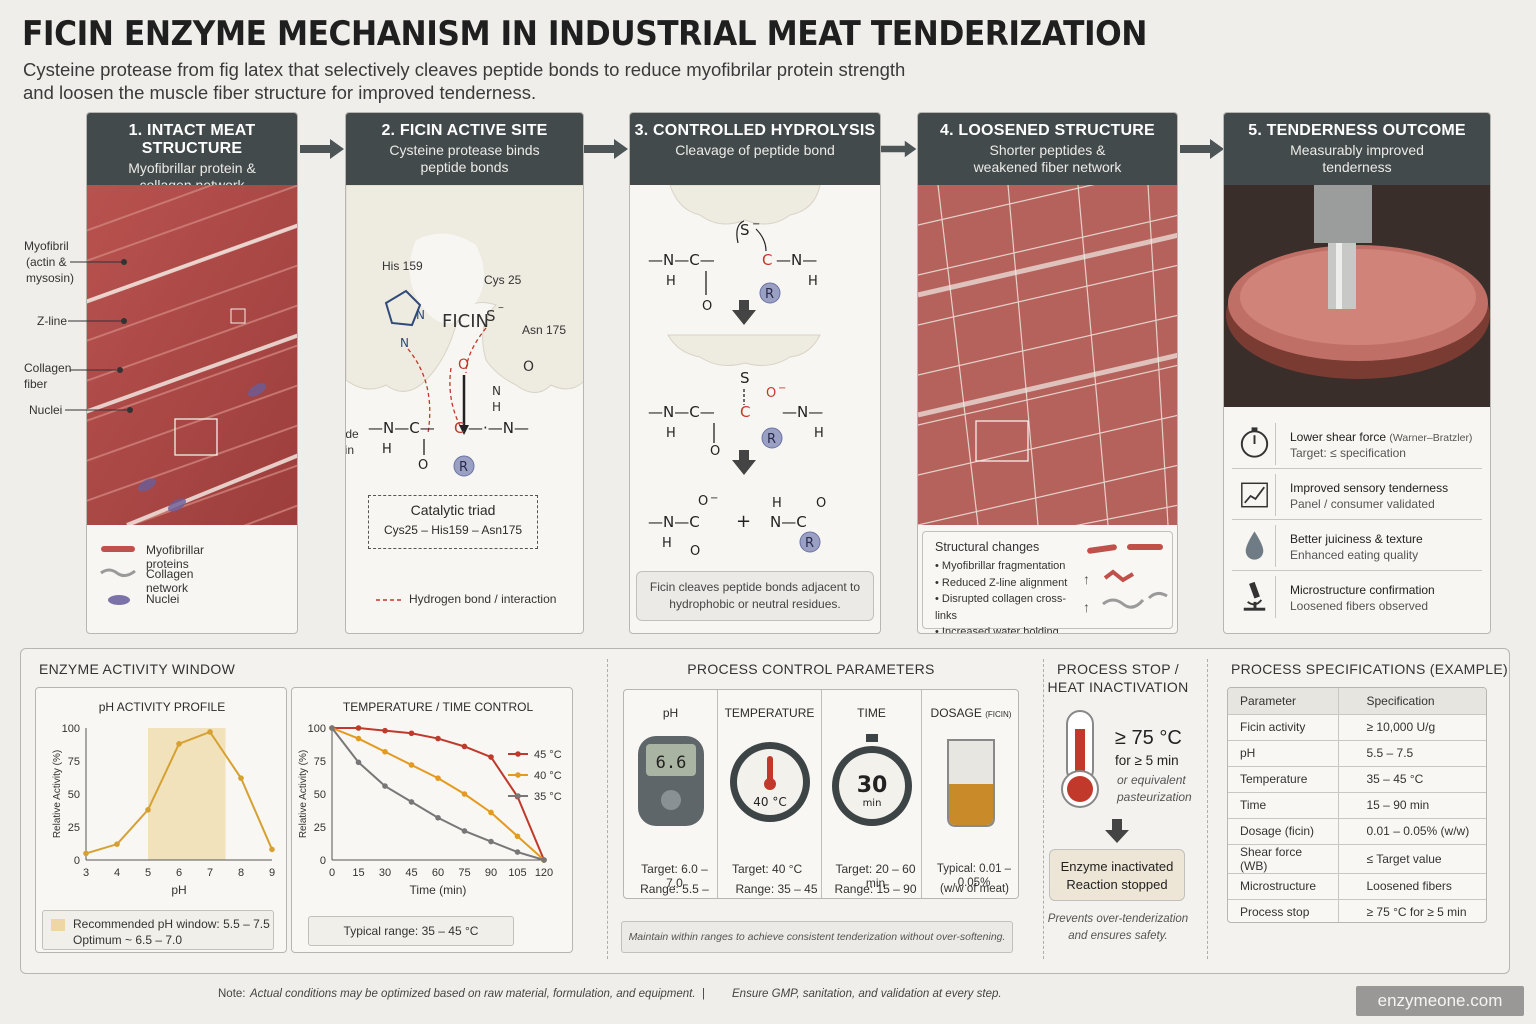 The height and width of the screenshot is (1024, 1536). I want to click on y-axis-label: Relative Activity (%), so click(57, 794).